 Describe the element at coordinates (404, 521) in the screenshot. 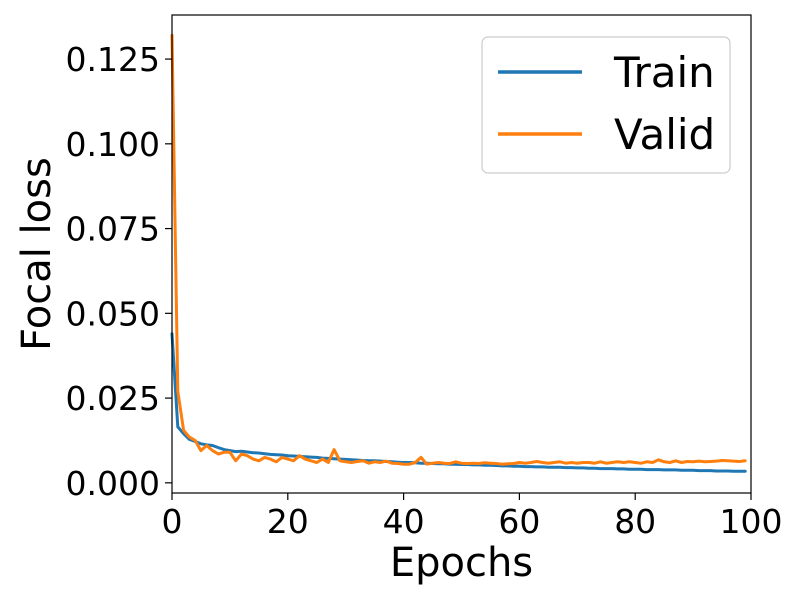

I see `x-tick-label: 40` at that location.